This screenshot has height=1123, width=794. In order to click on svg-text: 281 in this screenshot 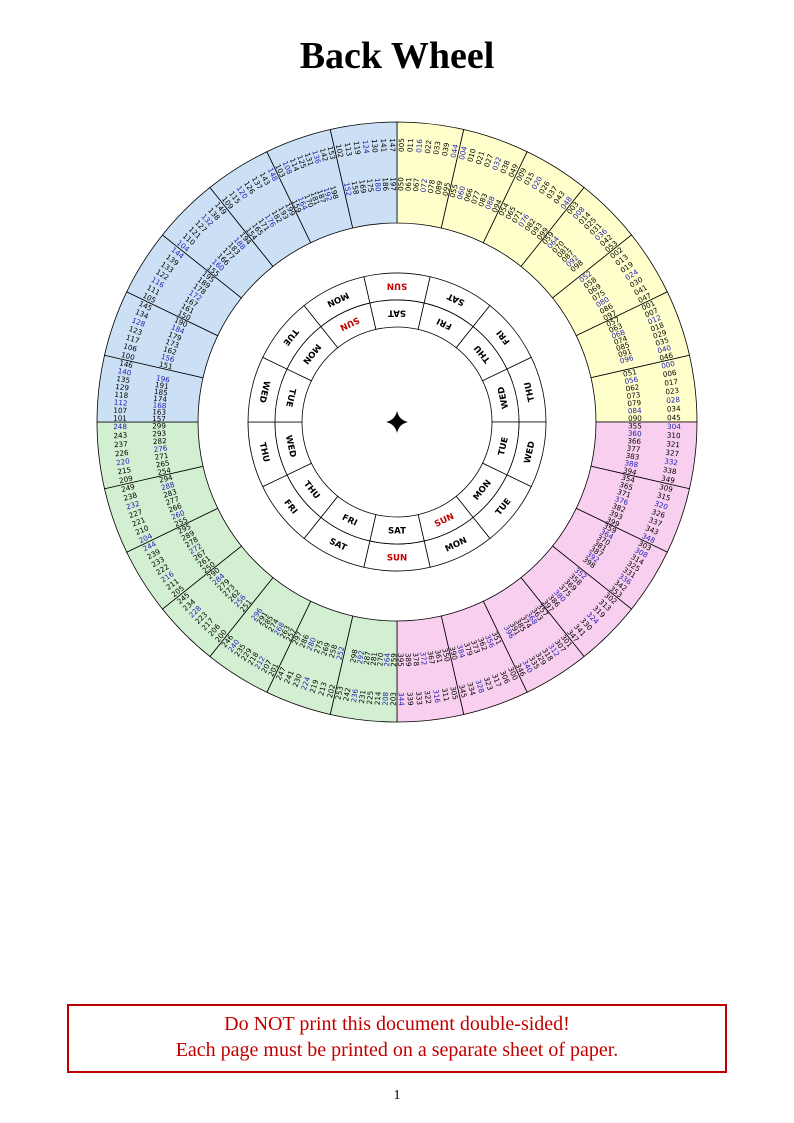, I will do `click(374, 659)`.